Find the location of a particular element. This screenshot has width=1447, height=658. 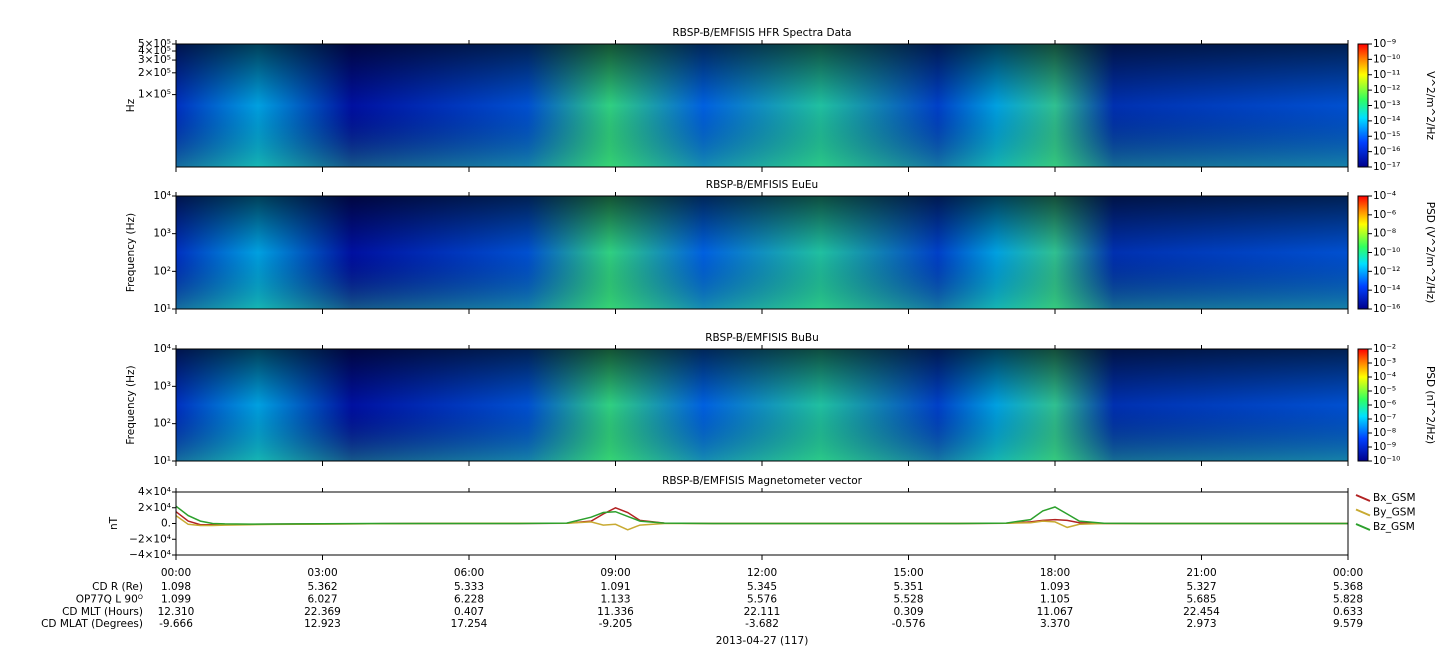

ephemeris-value: 22.454 is located at coordinates (1201, 612).